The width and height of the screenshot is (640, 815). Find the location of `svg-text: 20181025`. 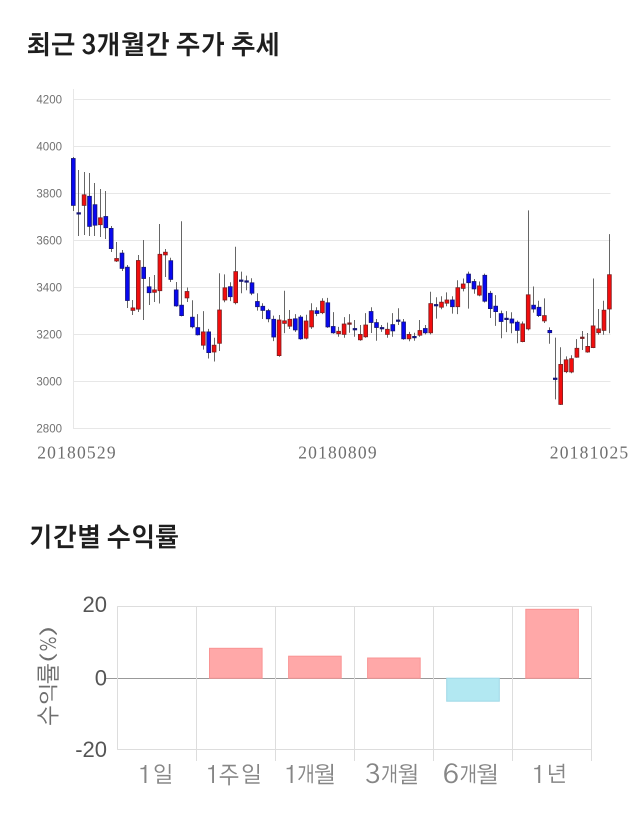

svg-text: 20181025 is located at coordinates (590, 453).